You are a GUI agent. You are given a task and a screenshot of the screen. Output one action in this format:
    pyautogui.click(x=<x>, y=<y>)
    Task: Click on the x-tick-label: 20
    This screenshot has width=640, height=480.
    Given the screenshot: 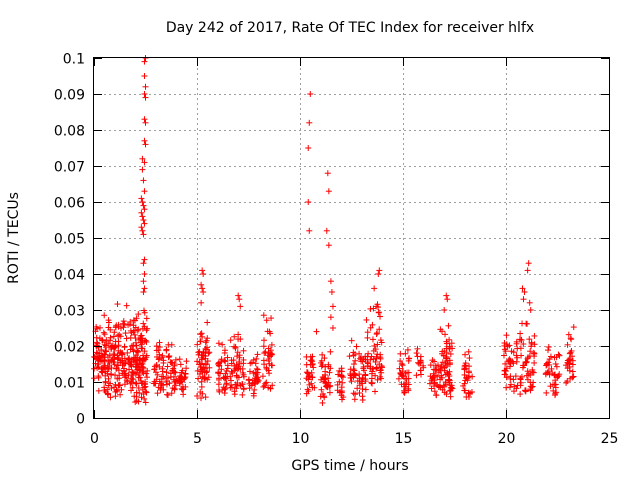 What is the action you would take?
    pyautogui.click(x=507, y=439)
    